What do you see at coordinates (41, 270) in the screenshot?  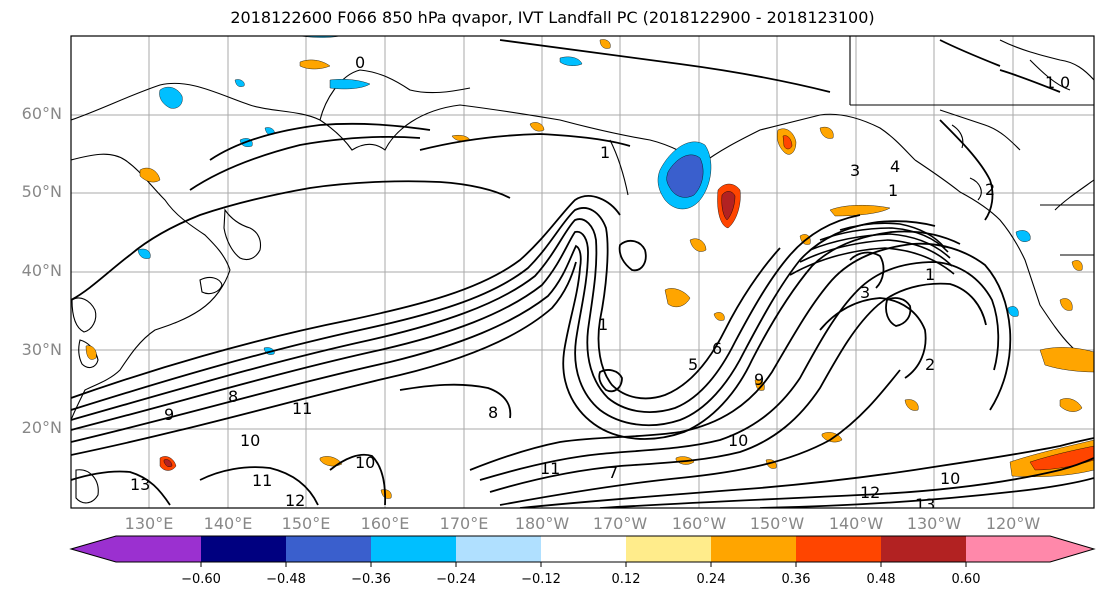 I see `lat-label-40n: 40°N` at bounding box center [41, 270].